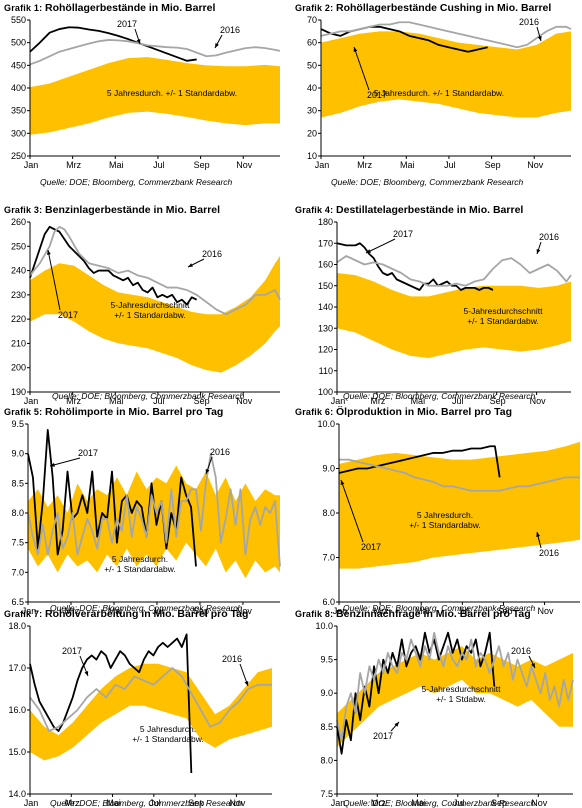 The image size is (582, 808). I want to click on y-tick-label: 8.0, so click(326, 760).